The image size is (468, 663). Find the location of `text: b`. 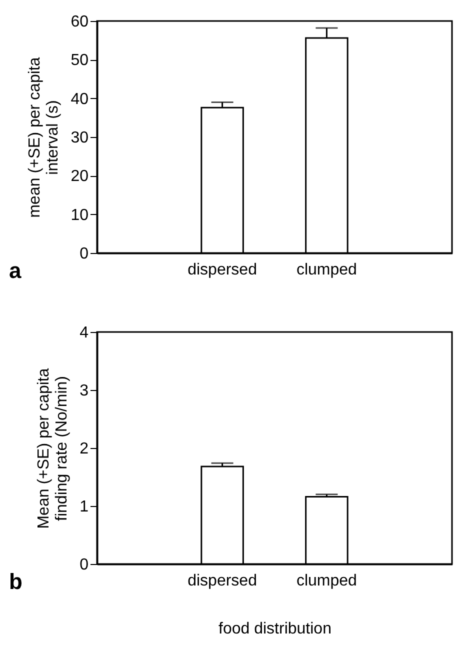

text: b is located at coordinates (15, 581).